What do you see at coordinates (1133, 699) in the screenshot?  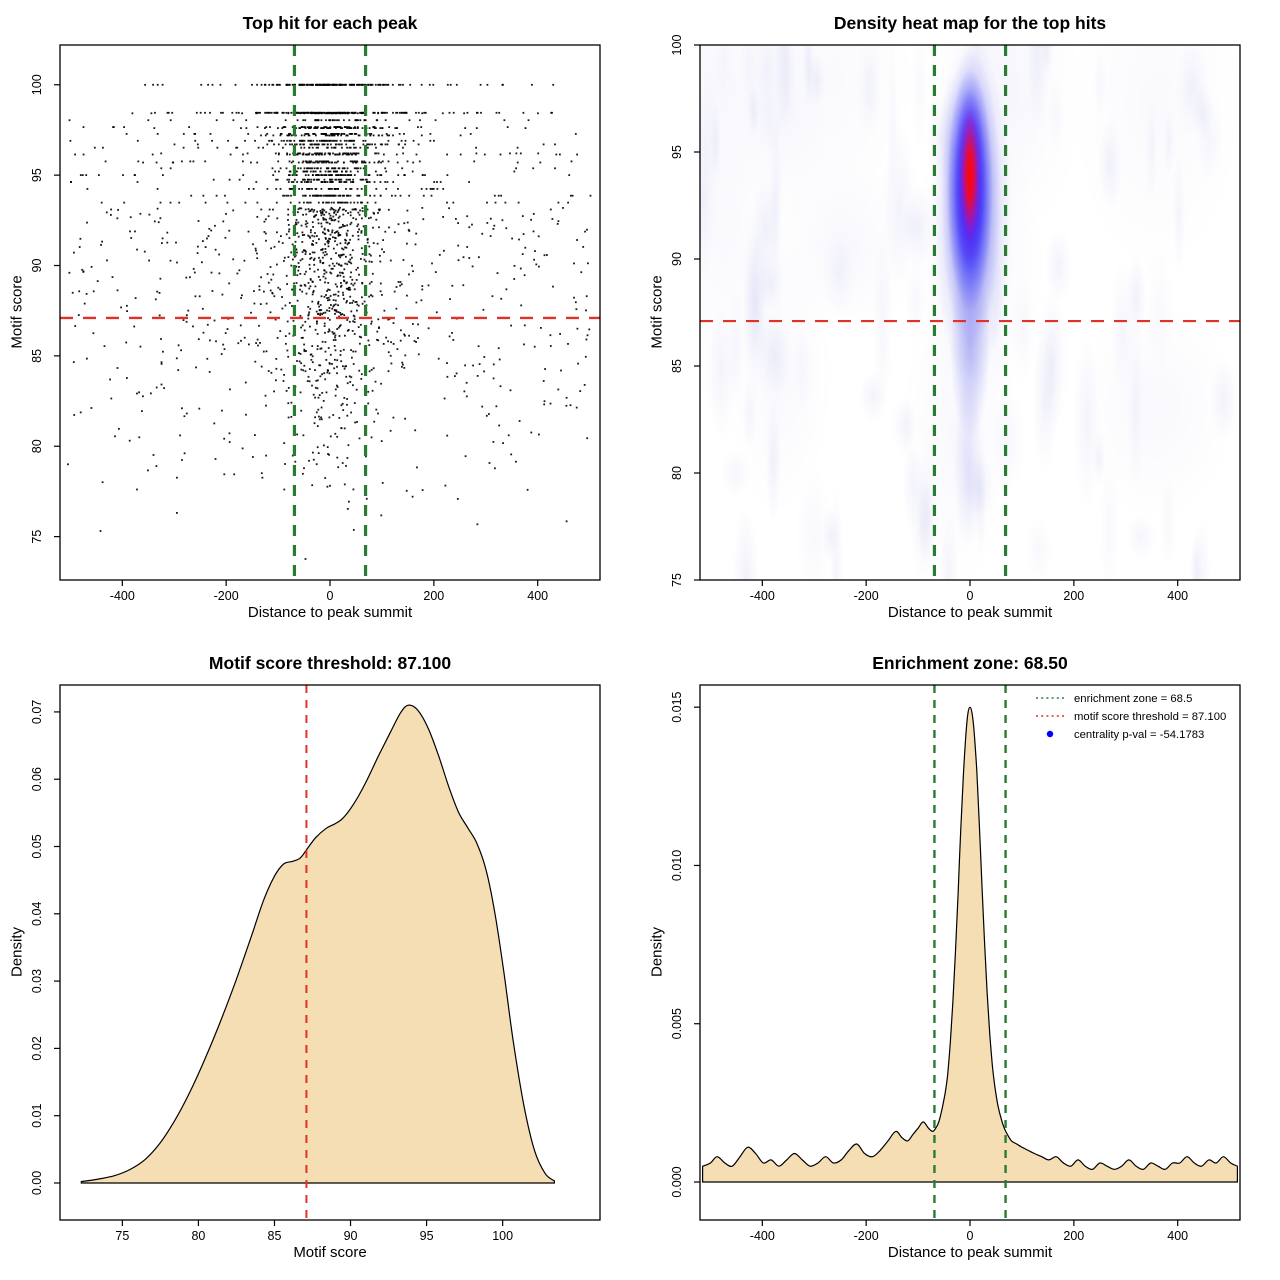 I see `legend-item-label: enrichment zone = 68.5` at bounding box center [1133, 699].